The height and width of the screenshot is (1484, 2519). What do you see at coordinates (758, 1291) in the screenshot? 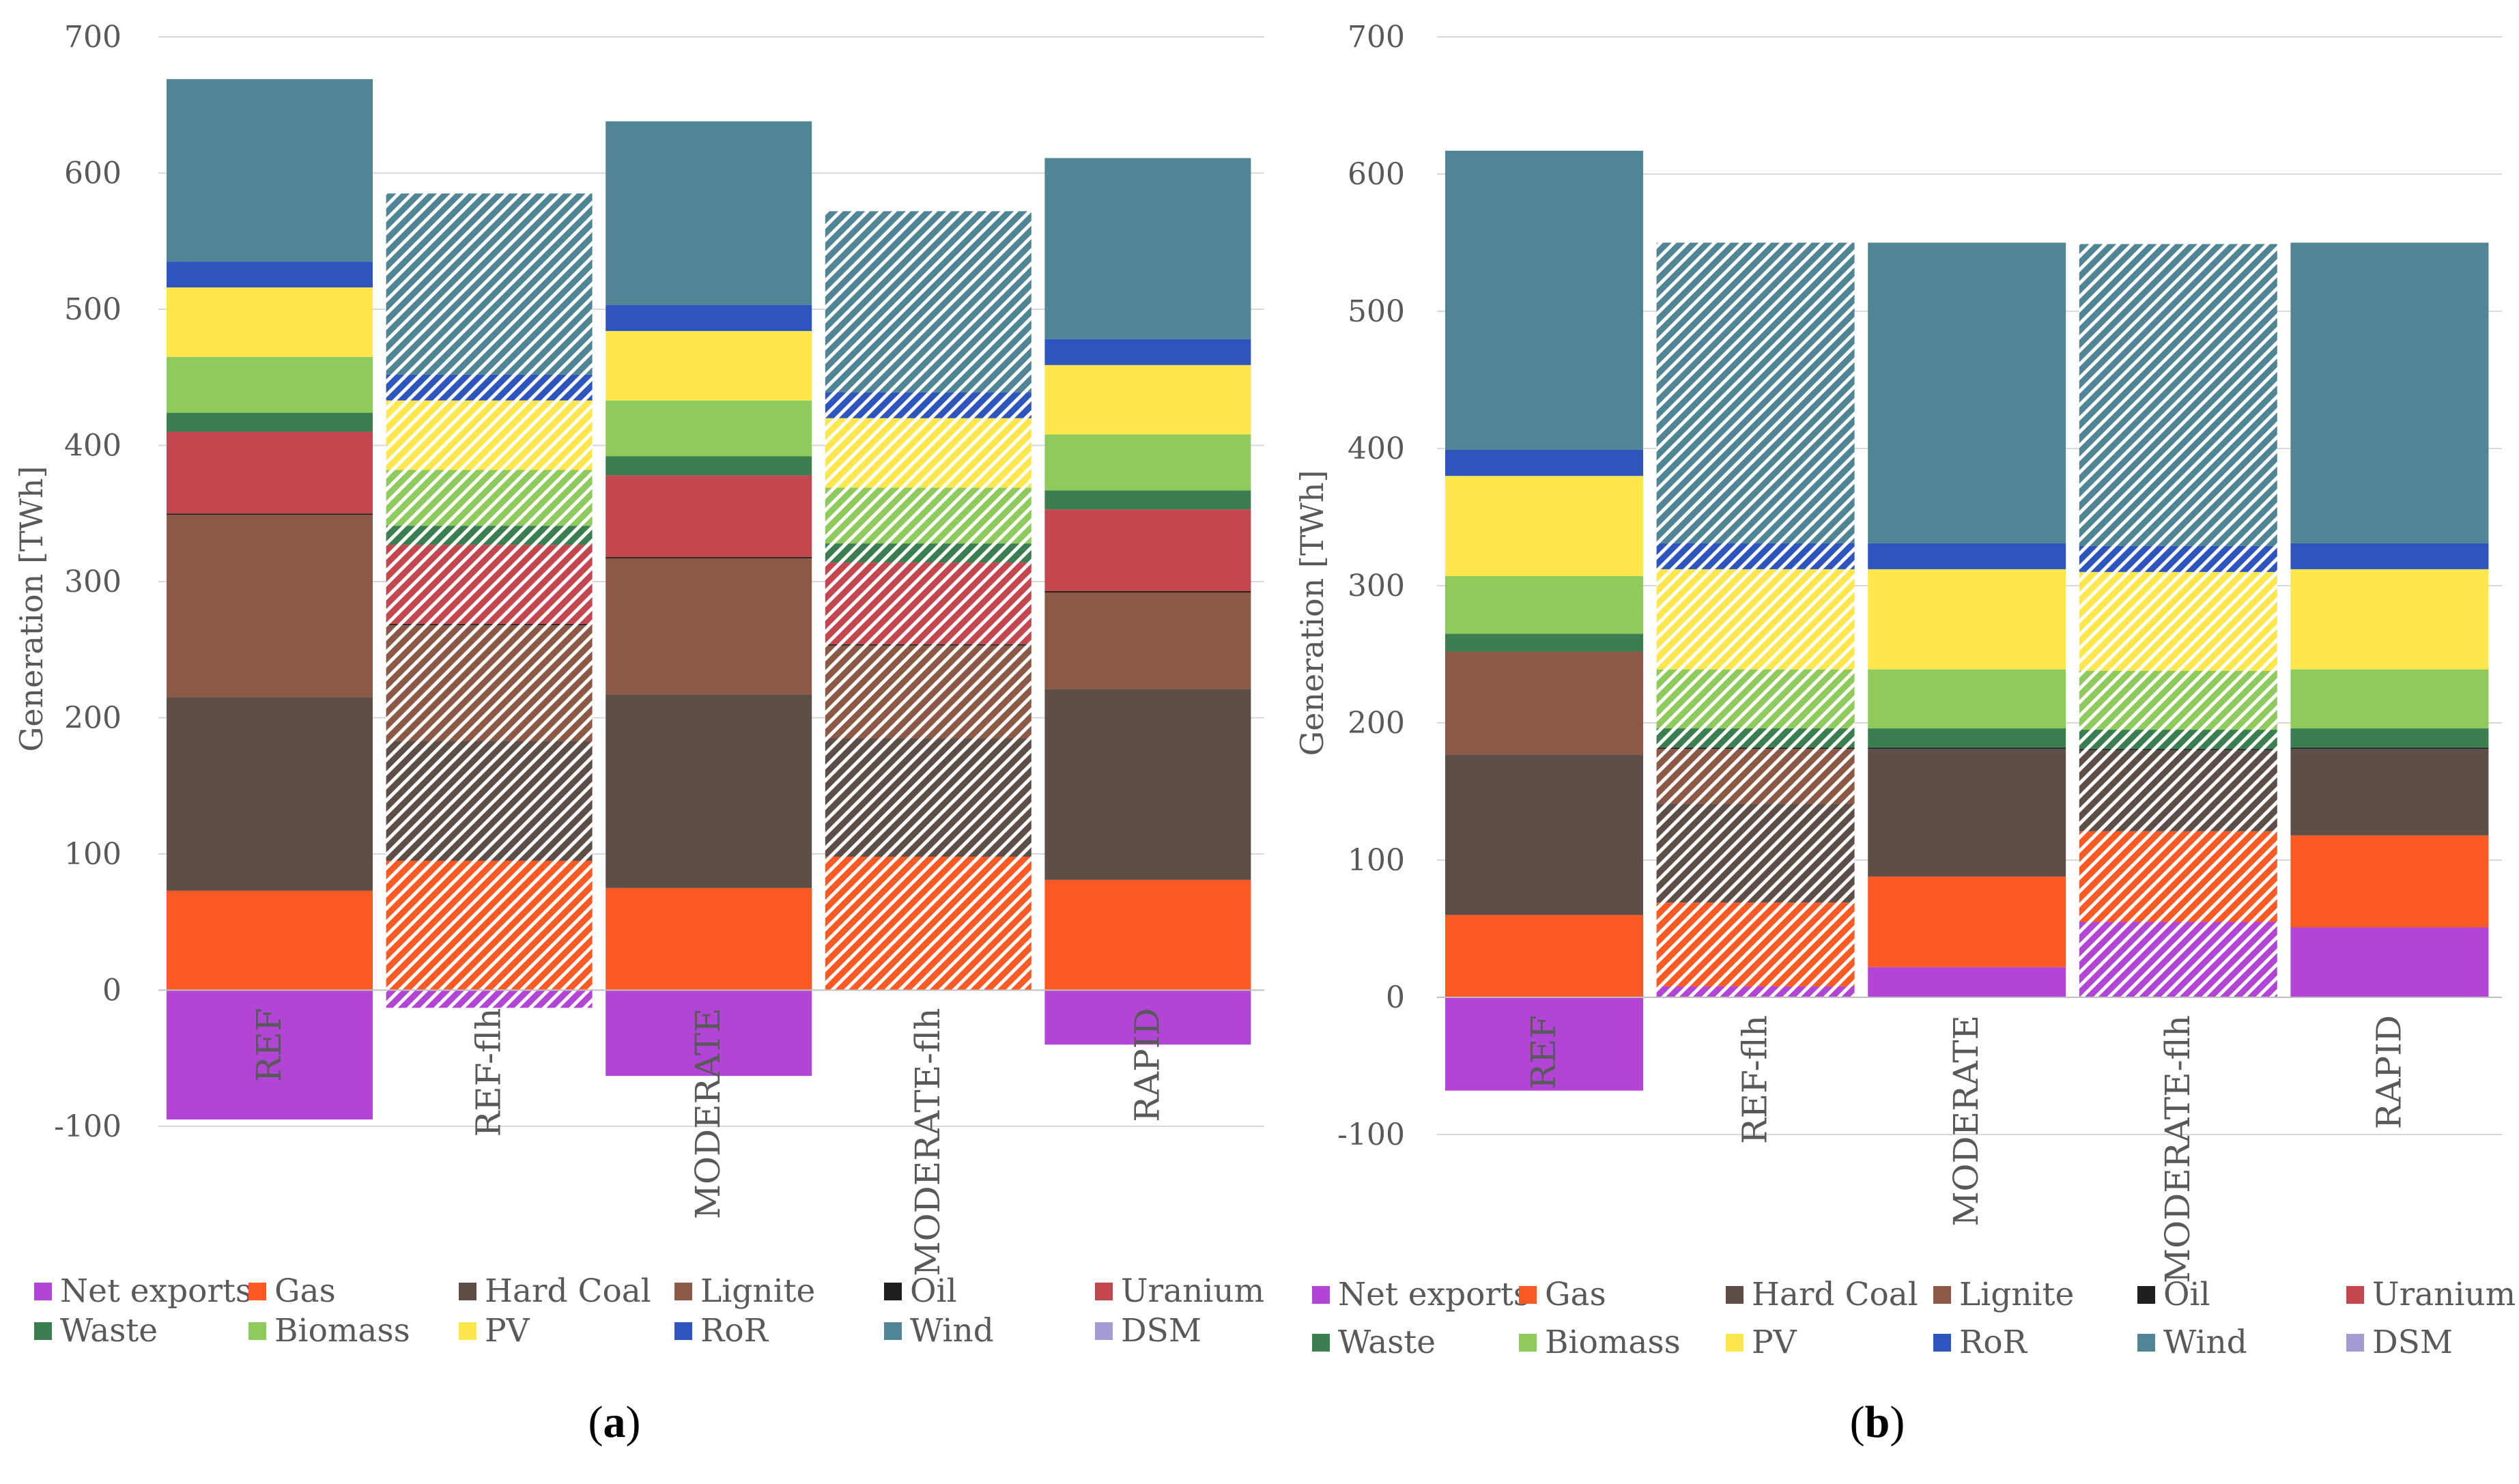
I see `legend-label-lignite: Lignite` at bounding box center [758, 1291].